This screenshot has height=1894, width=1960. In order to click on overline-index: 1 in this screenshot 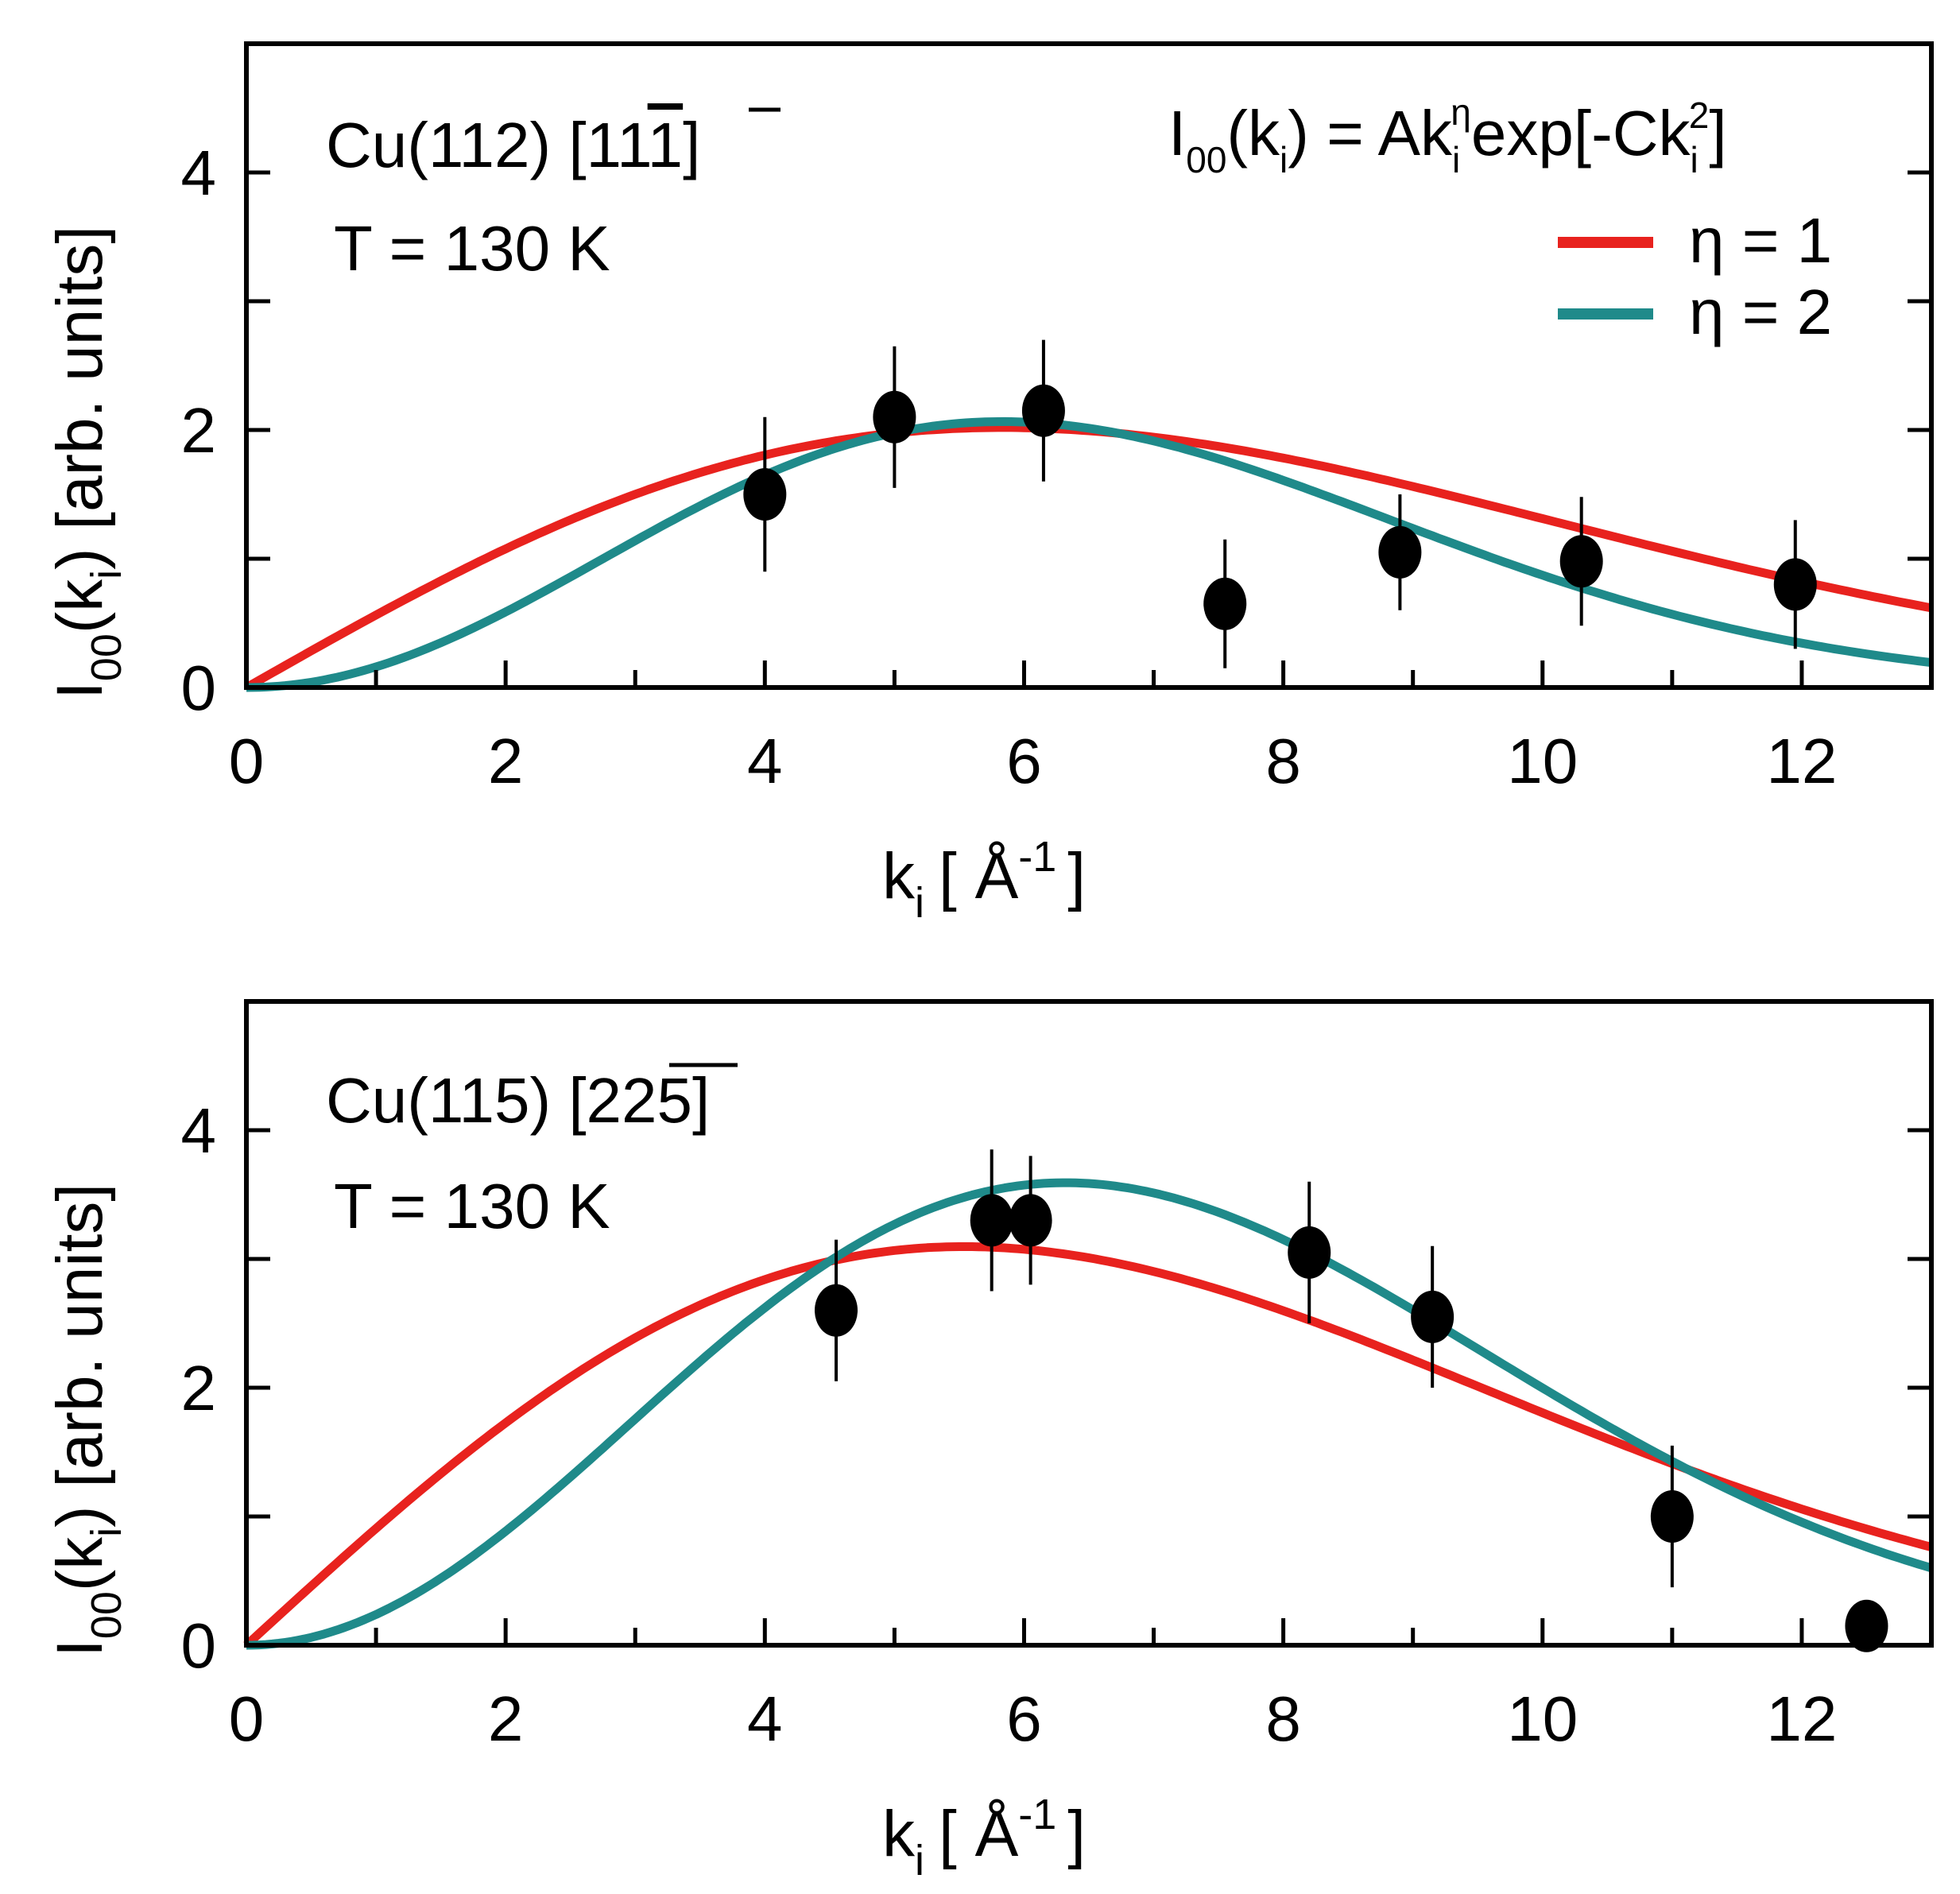, I will do `click(666, 145)`.